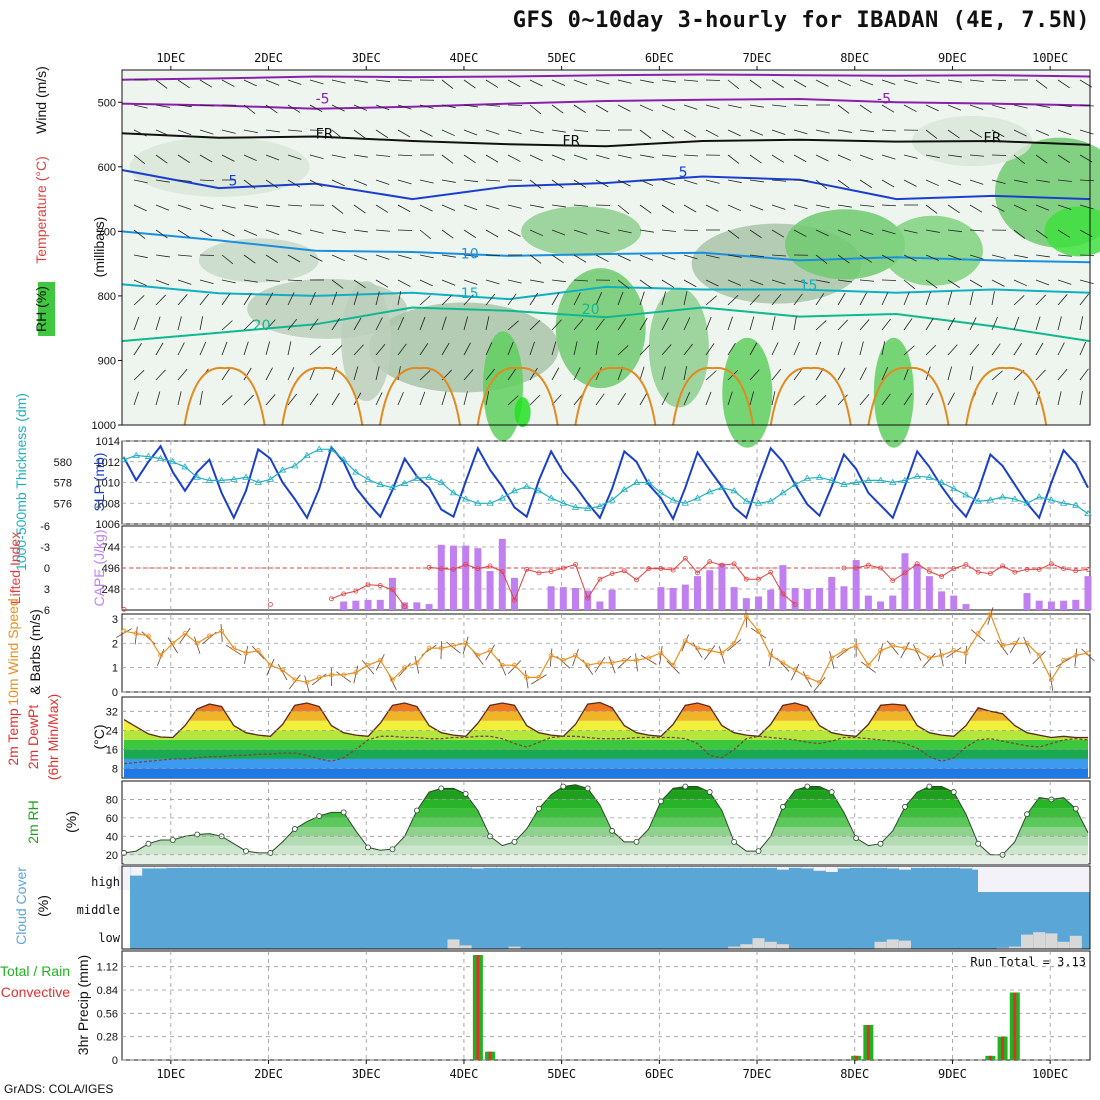 This screenshot has width=1100, height=1100. What do you see at coordinates (112, 712) in the screenshot?
I see `temp-tick-label: 32` at bounding box center [112, 712].